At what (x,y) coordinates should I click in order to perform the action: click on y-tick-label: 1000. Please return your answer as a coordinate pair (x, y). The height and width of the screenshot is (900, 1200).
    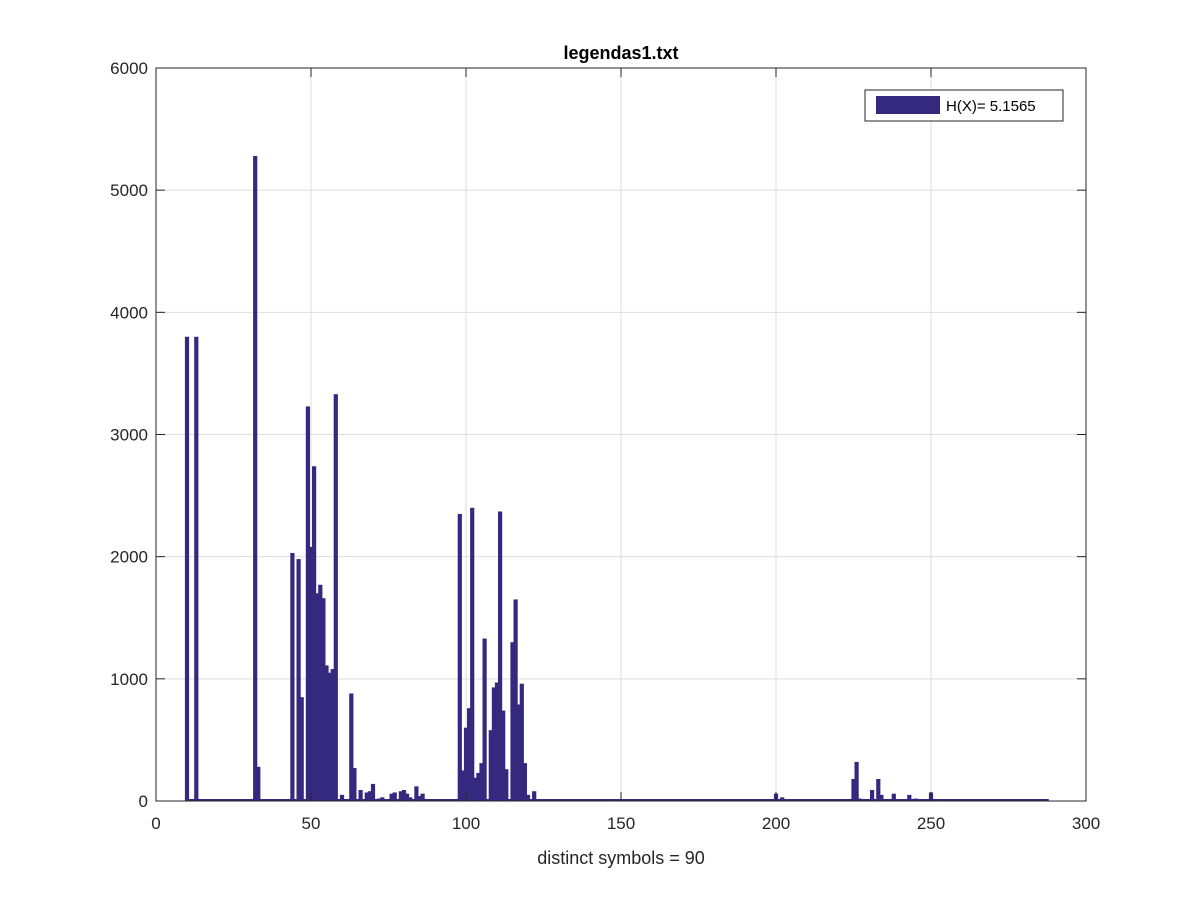
    Looking at the image, I should click on (129, 679).